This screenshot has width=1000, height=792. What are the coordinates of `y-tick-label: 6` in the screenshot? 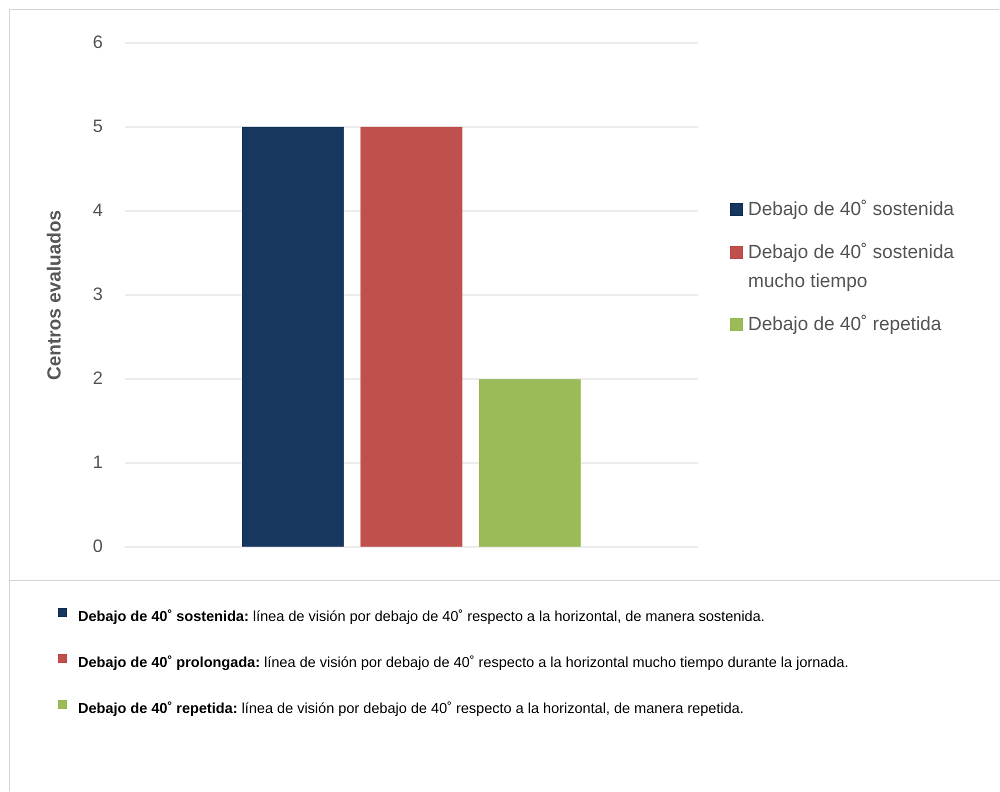 It's located at (97, 42).